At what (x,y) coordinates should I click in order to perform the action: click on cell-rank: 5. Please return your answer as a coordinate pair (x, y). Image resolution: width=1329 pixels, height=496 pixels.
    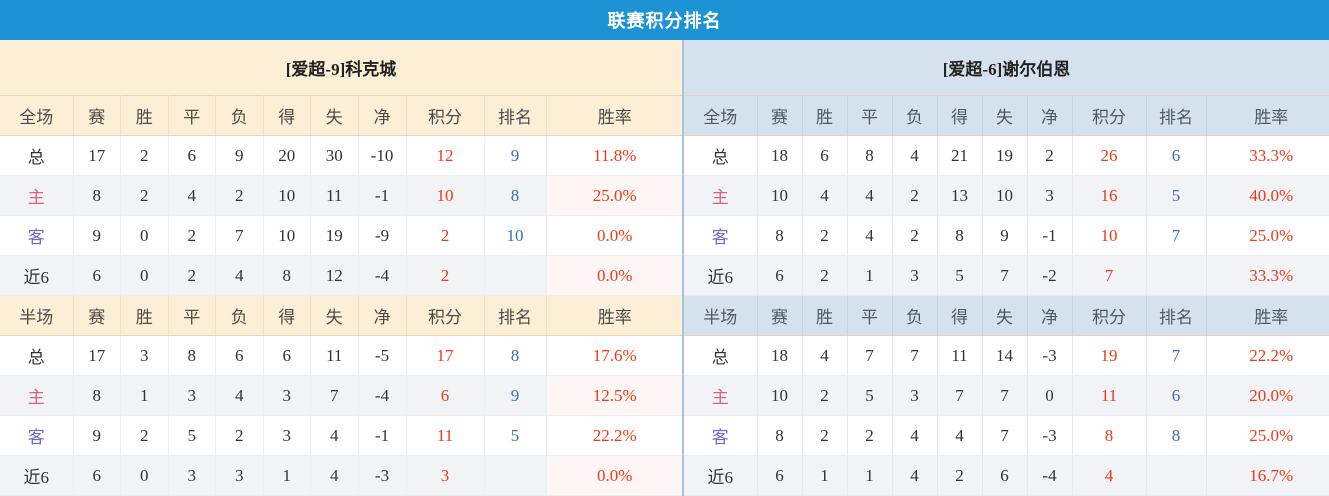
    Looking at the image, I should click on (1176, 195).